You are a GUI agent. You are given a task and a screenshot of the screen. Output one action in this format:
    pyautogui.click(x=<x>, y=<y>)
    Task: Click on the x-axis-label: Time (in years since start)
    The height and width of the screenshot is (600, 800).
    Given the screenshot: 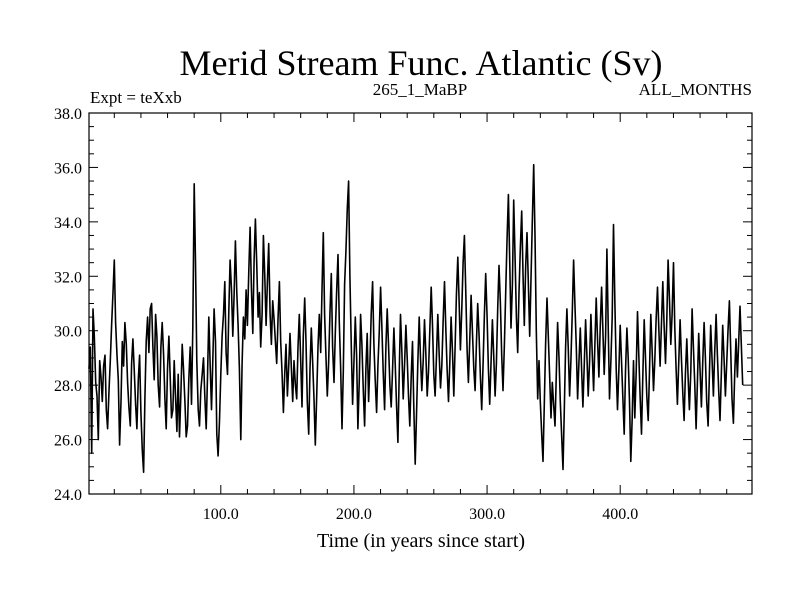 What is the action you would take?
    pyautogui.click(x=421, y=541)
    